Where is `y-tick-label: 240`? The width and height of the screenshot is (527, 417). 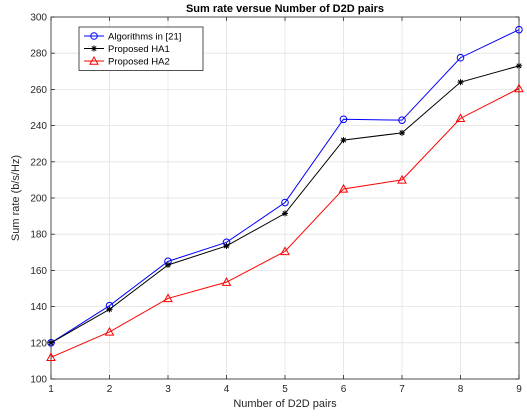 y-tick-label: 240 is located at coordinates (38, 126).